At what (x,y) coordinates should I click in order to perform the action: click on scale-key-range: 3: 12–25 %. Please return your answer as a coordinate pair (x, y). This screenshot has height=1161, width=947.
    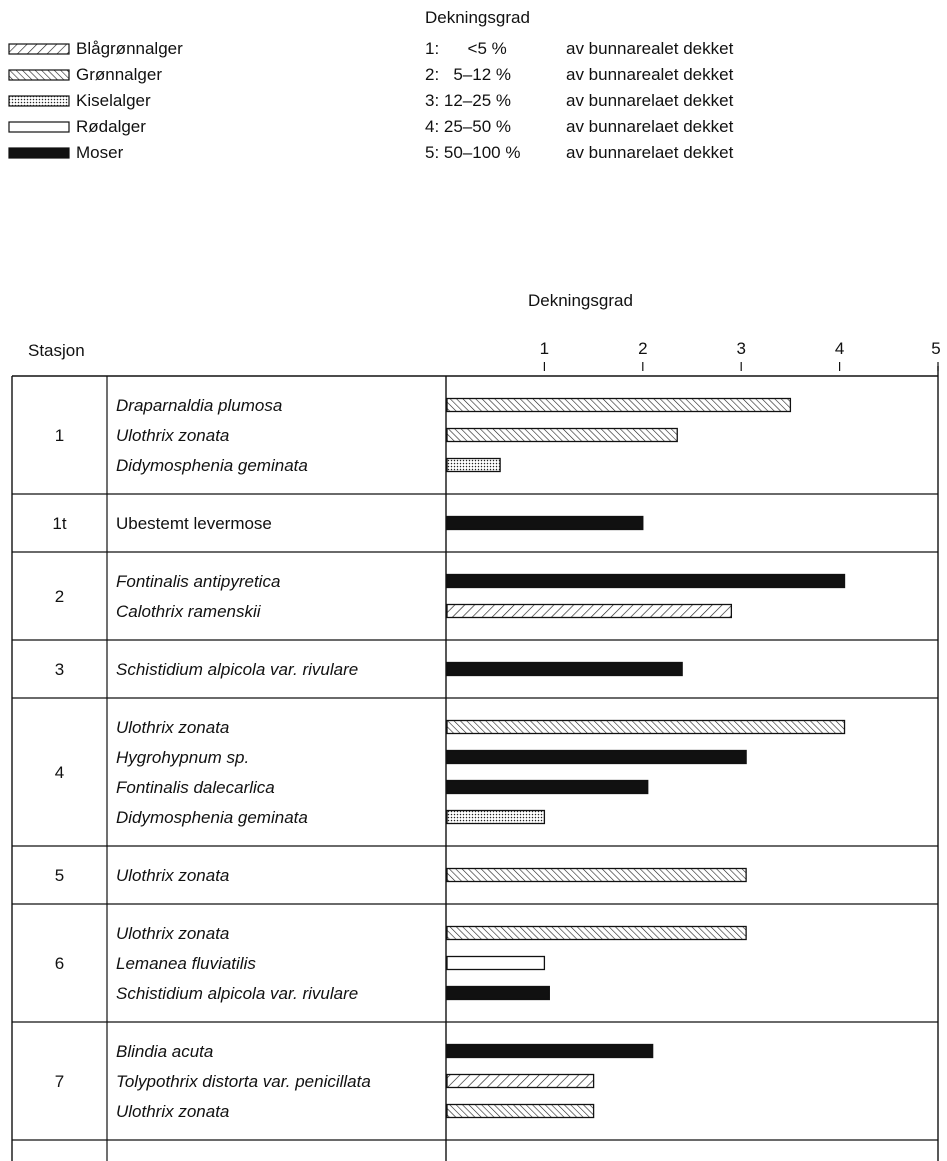
    Looking at the image, I should click on (468, 100).